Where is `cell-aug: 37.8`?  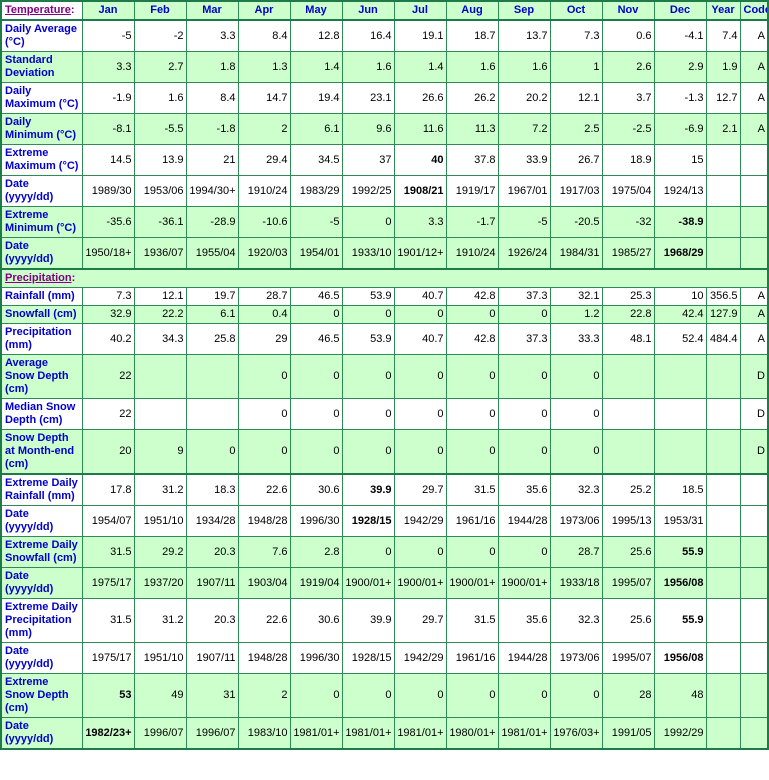 cell-aug: 37.8 is located at coordinates (472, 160).